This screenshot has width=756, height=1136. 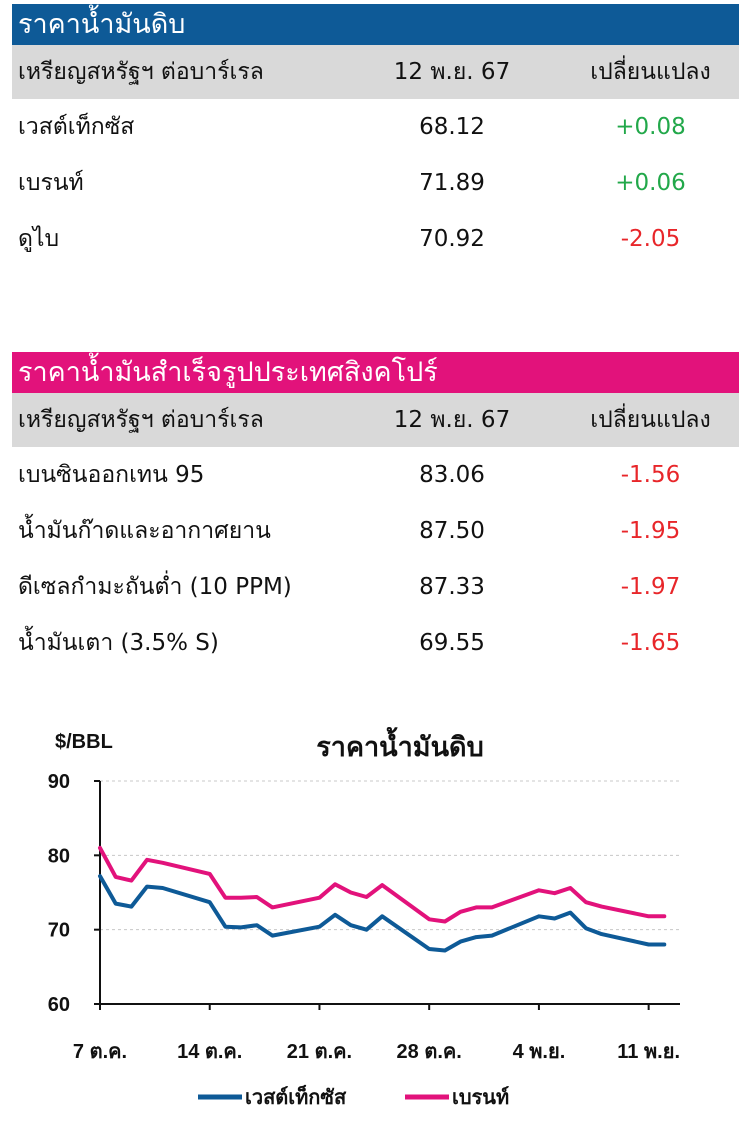 I want to click on change-value: -2.05, so click(x=650, y=239).